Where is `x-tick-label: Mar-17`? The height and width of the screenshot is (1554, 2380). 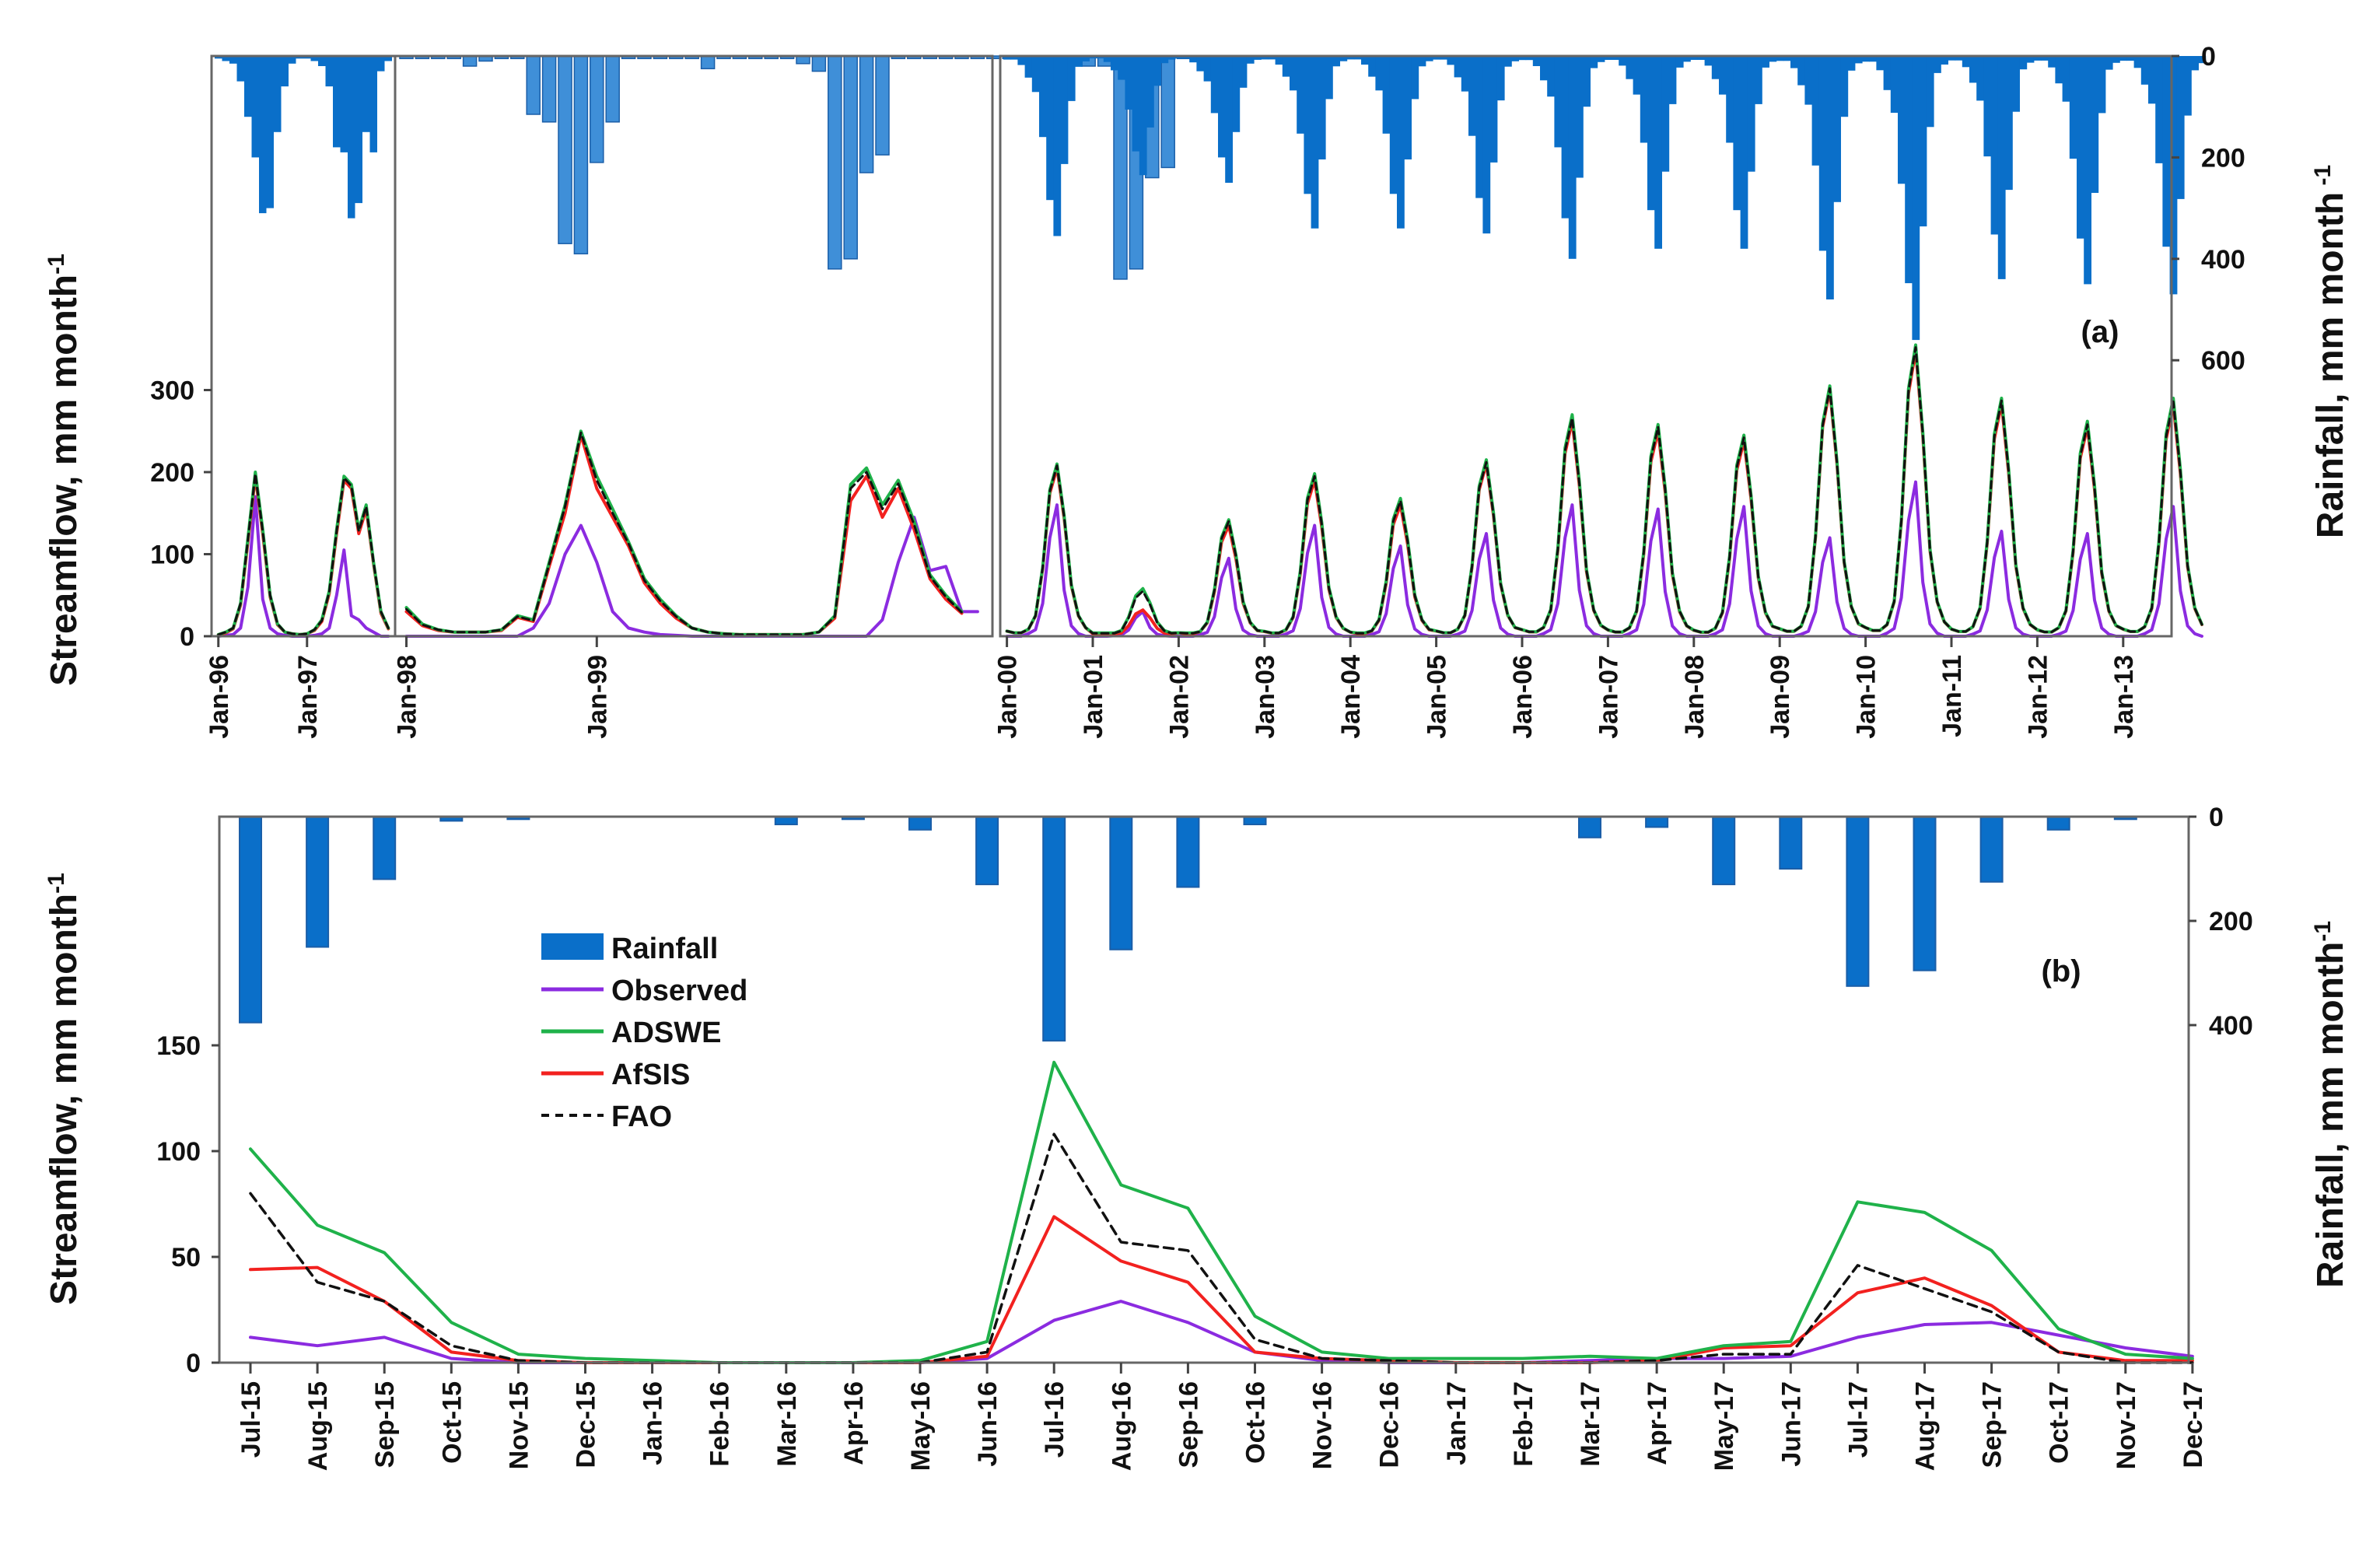
x-tick-label: Mar-17 is located at coordinates (1591, 1424).